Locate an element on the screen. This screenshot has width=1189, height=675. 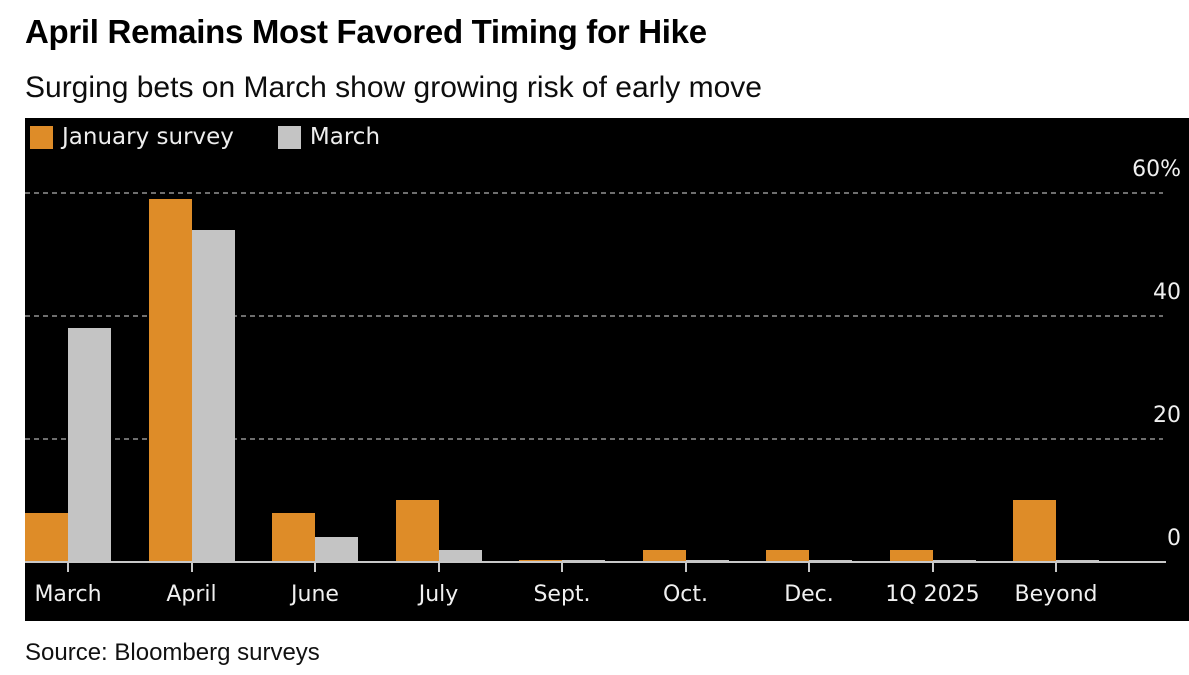
x-axis-label-1q-2025: 1Q 2025 is located at coordinates (932, 594).